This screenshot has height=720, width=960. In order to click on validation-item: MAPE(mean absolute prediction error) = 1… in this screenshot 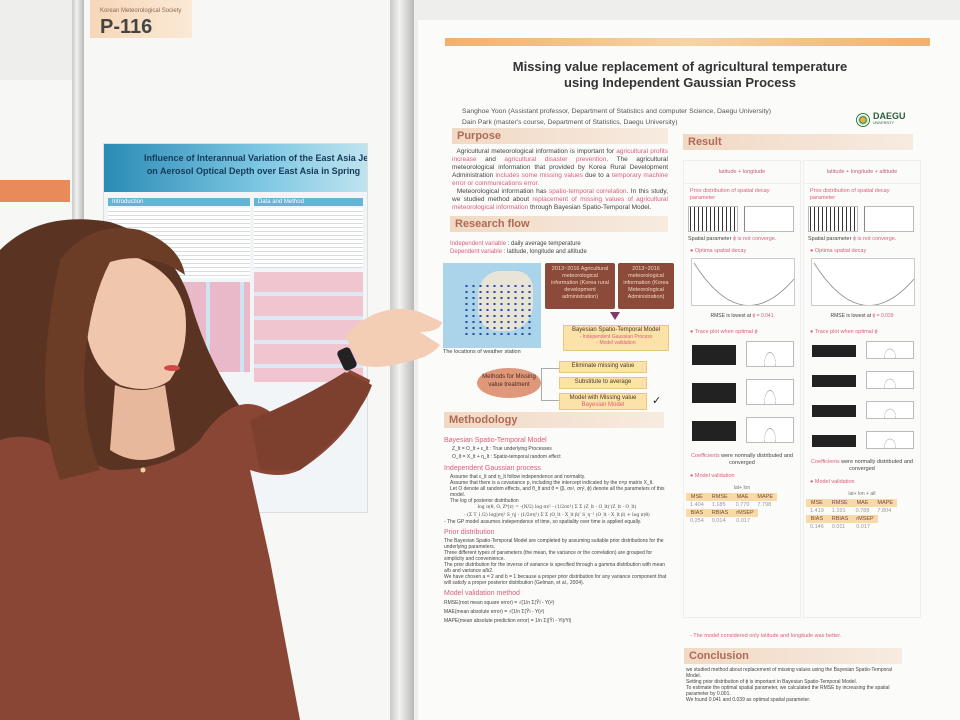, I will do `click(508, 621)`.